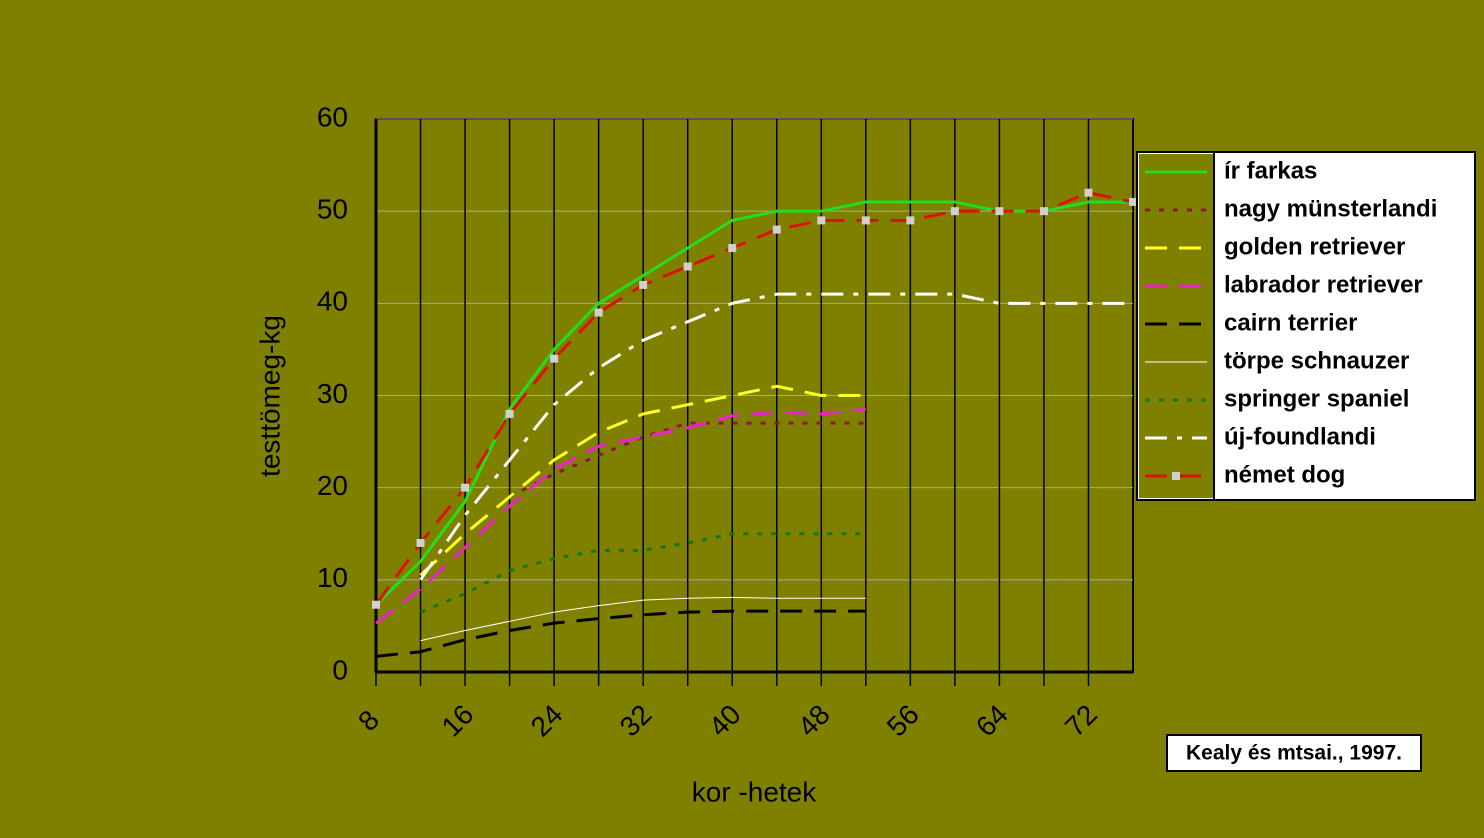  Describe the element at coordinates (332, 485) in the screenshot. I see `y-tick-label: 20` at that location.